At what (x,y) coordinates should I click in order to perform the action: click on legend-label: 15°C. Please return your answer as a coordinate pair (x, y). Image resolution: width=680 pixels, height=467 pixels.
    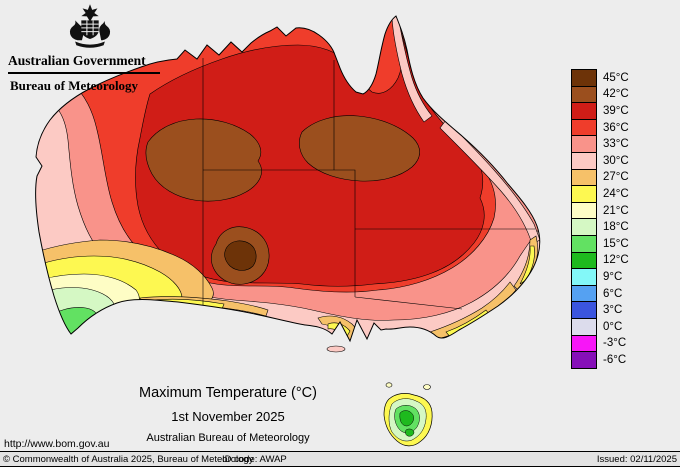
    Looking at the image, I should click on (616, 243).